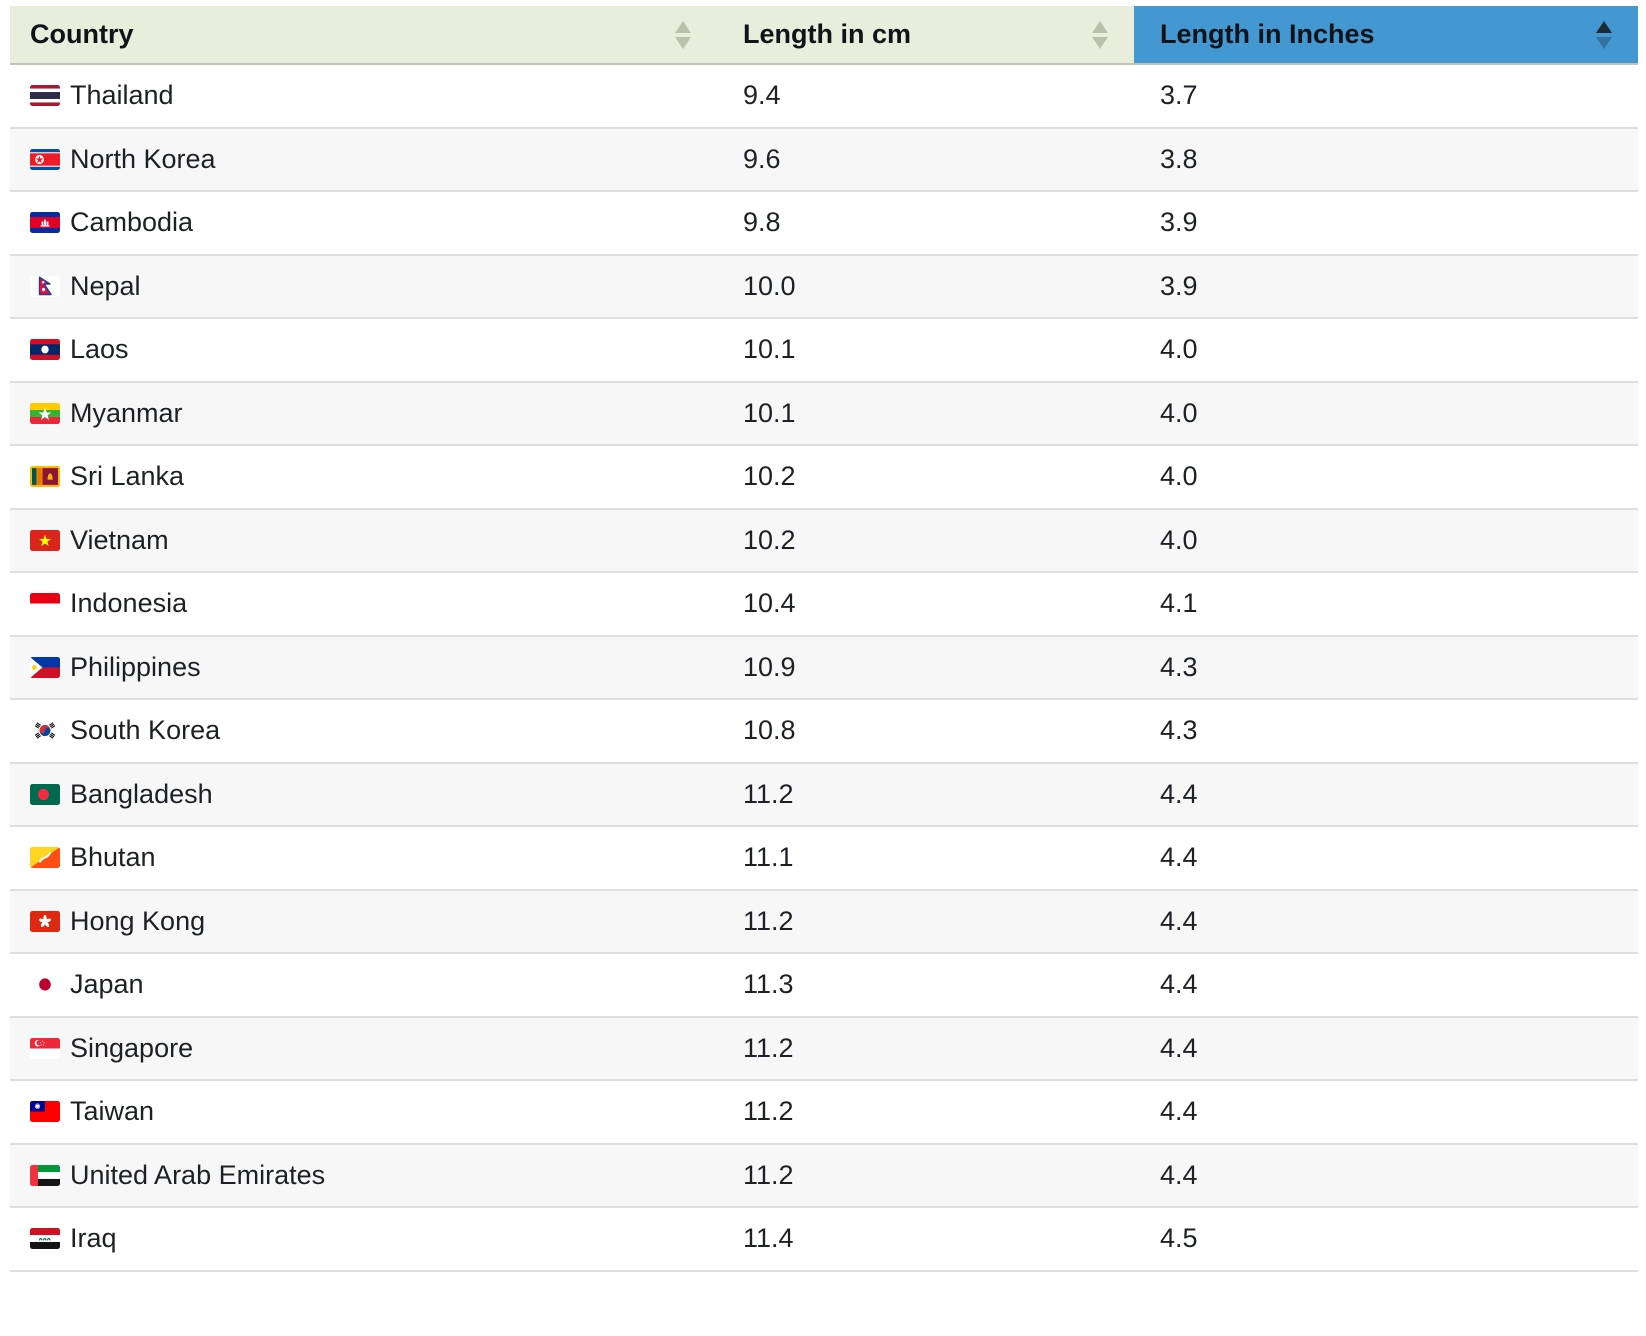  What do you see at coordinates (363, 922) in the screenshot?
I see `country-cell: Hong Kong` at bounding box center [363, 922].